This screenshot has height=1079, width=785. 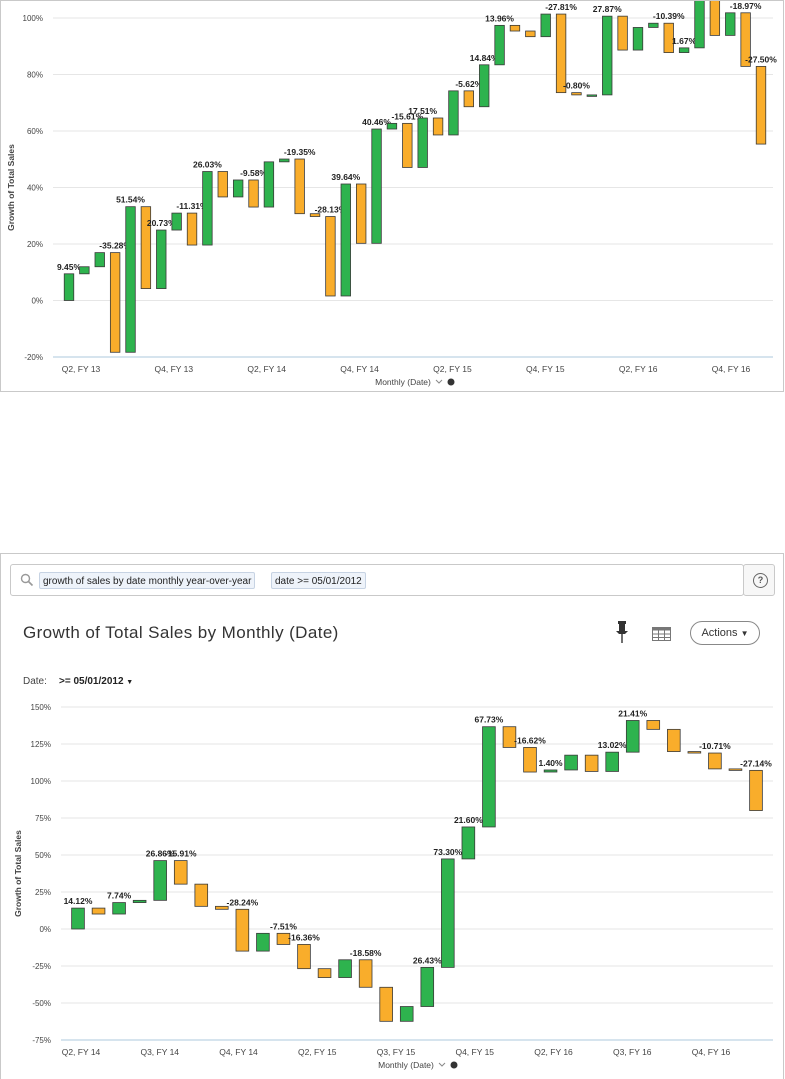 I want to click on y-tick-label: 20%, so click(x=35, y=244).